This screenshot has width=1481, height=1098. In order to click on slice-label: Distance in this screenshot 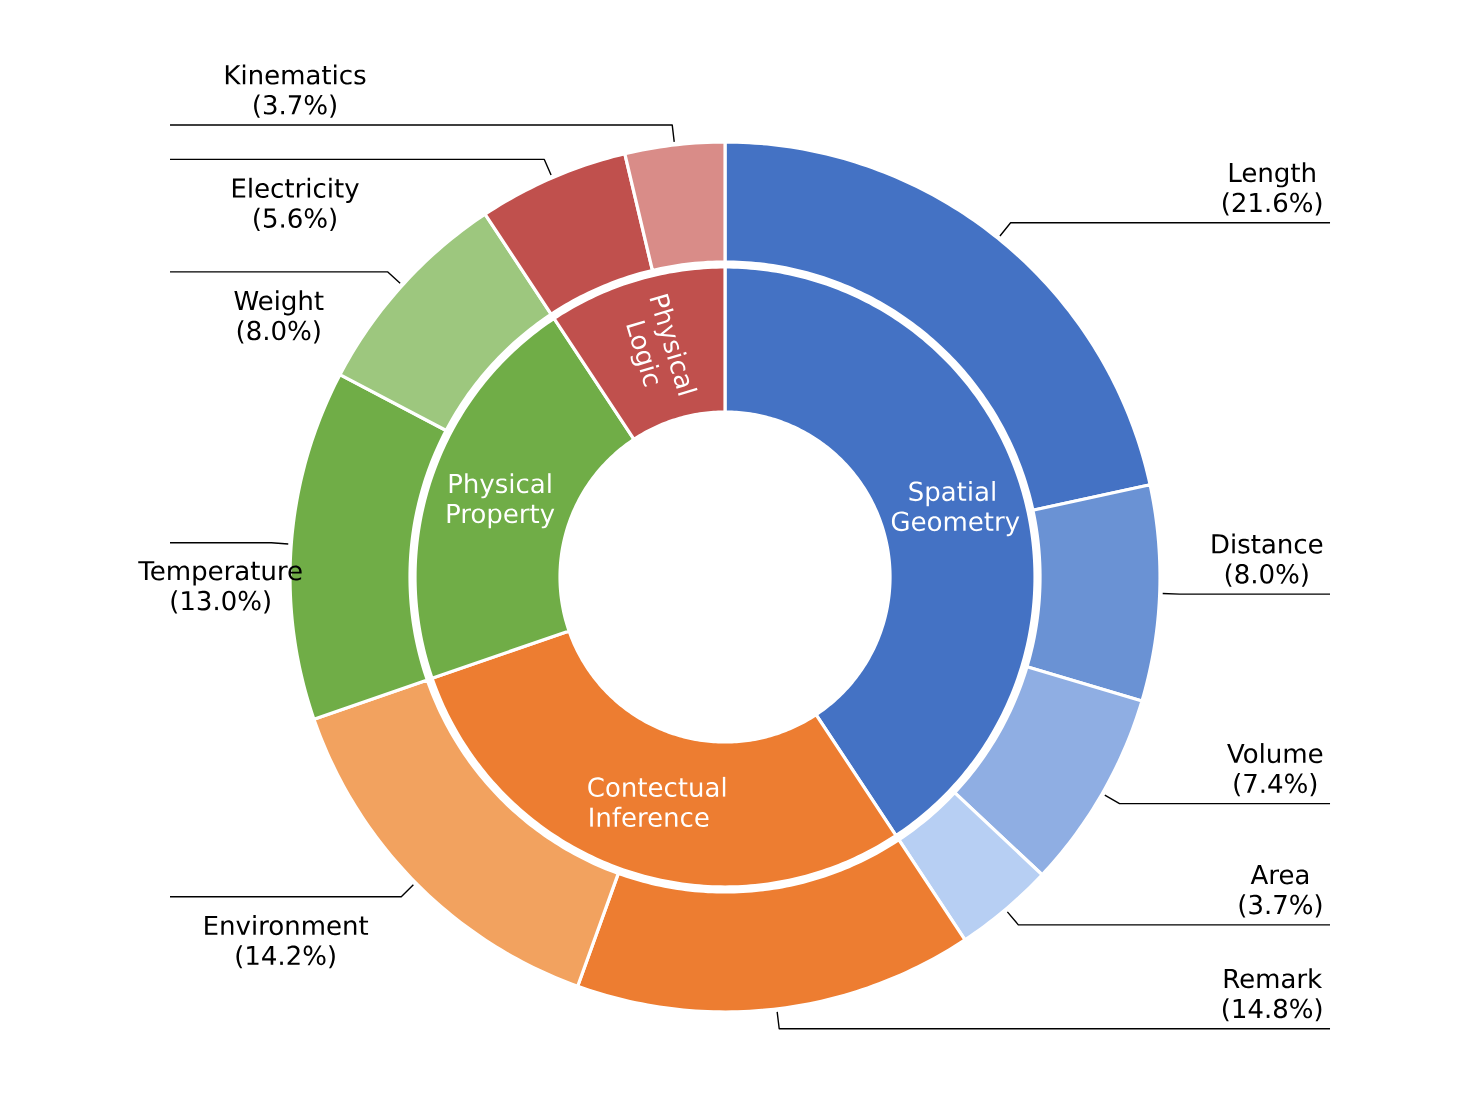, I will do `click(1267, 543)`.